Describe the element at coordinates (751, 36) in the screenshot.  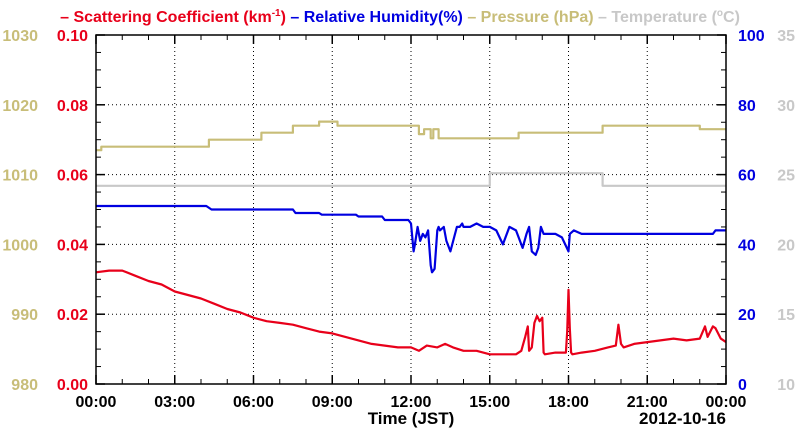
I see `humidity-tick-label: 100` at that location.